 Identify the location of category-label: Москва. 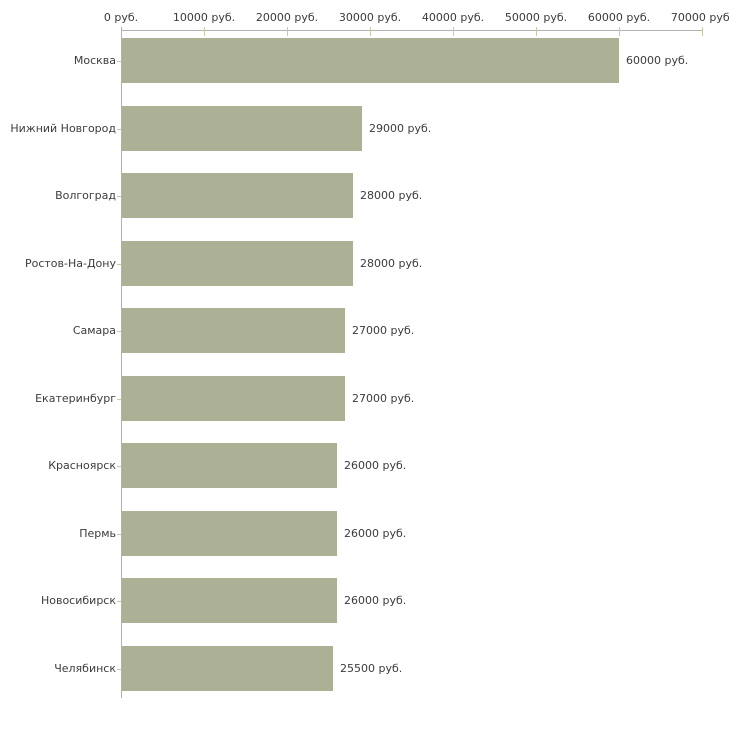
(94, 60).